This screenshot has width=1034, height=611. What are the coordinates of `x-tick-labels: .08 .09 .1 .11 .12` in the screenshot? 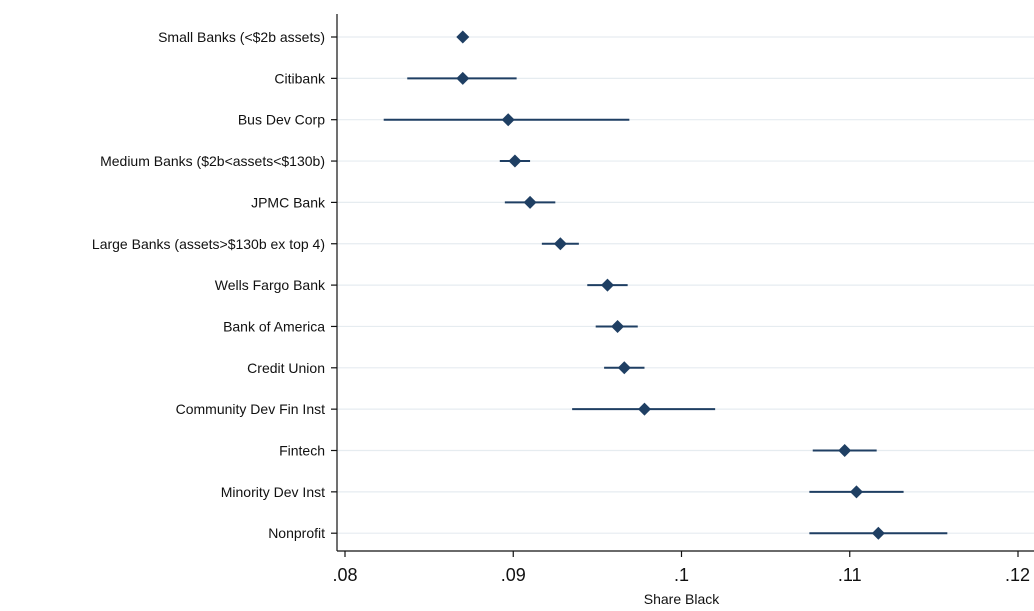 It's located at (681, 575).